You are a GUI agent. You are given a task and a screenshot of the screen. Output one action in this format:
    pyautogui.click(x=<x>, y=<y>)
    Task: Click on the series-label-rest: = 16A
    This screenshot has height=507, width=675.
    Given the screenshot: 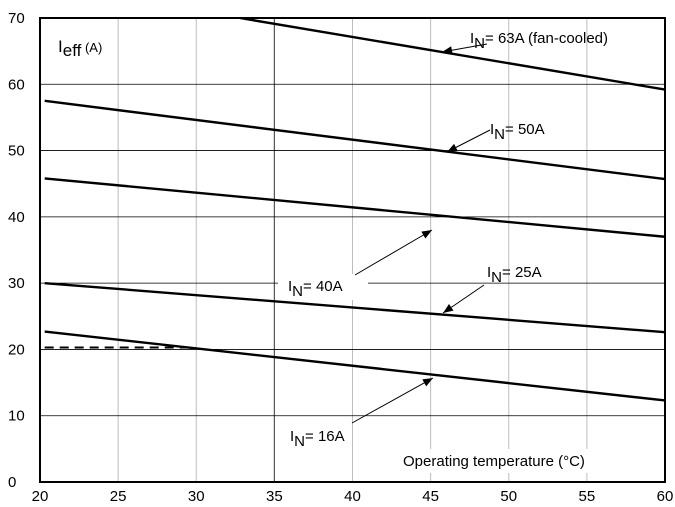 What is the action you would take?
    pyautogui.click(x=325, y=436)
    